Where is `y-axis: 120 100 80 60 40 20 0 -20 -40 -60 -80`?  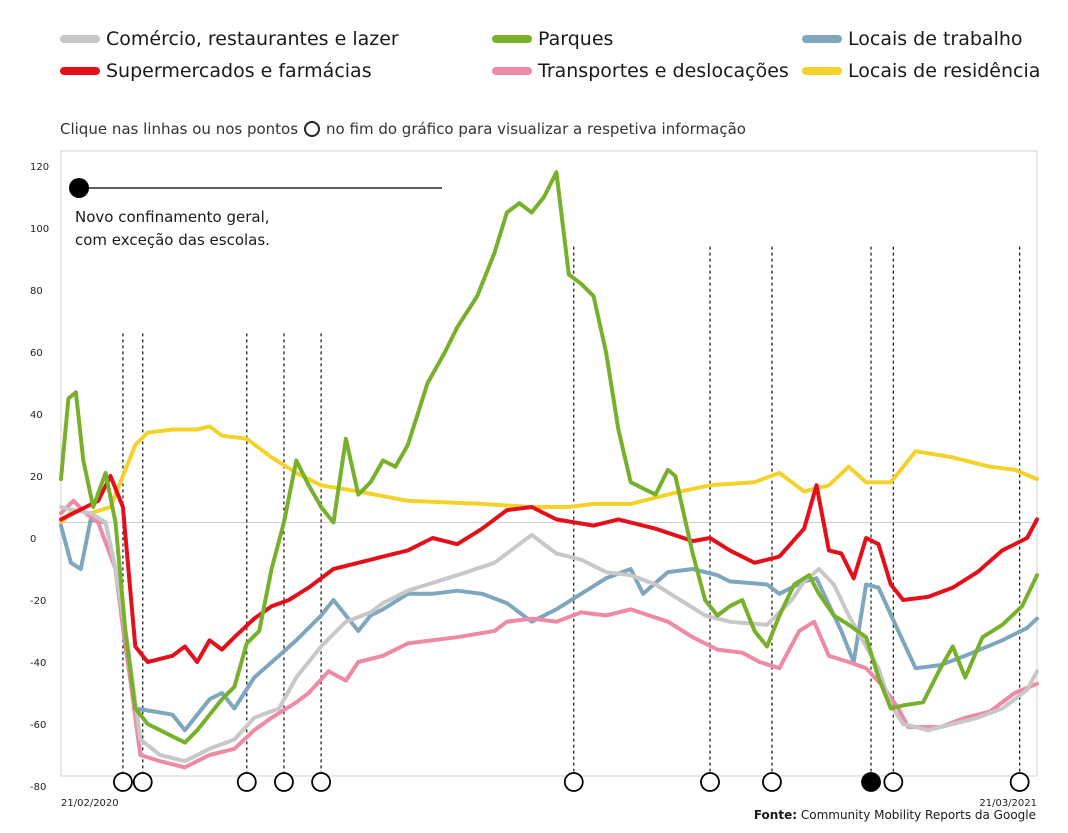 y-axis: 120 100 80 60 40 20 0 -20 -40 -60 -80 is located at coordinates (39, 477).